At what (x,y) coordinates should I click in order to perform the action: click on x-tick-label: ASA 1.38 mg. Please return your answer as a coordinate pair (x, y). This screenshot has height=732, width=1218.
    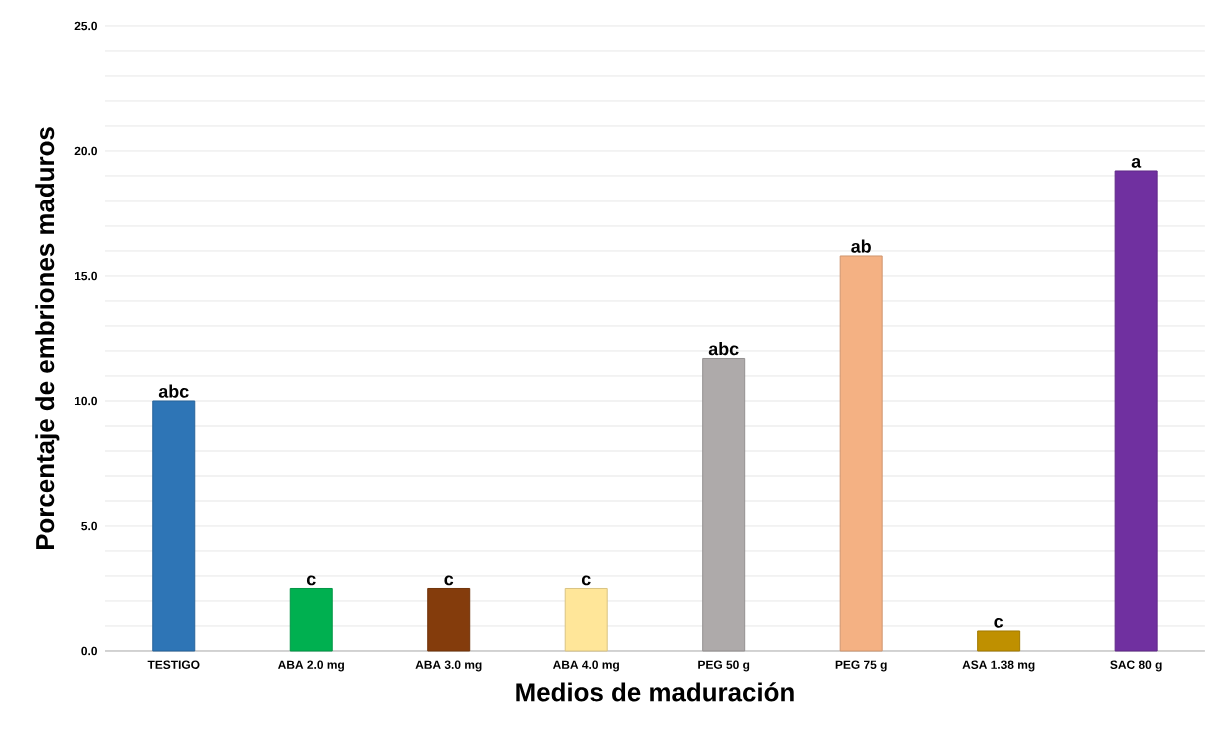
    Looking at the image, I should click on (998, 666).